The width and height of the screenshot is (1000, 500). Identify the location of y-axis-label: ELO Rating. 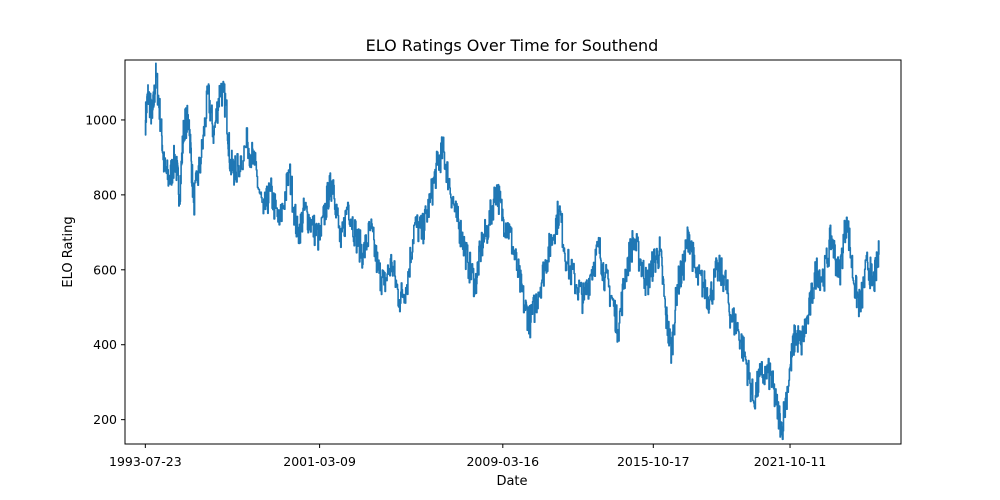
(68, 251).